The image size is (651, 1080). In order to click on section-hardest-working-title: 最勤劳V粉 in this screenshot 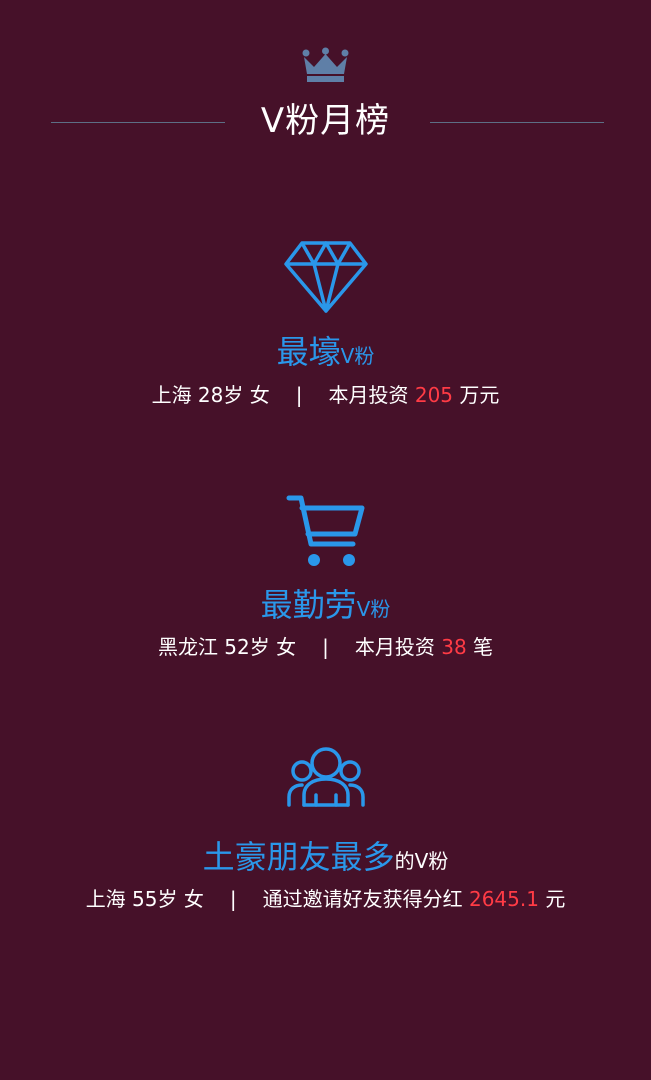, I will do `click(325, 603)`.